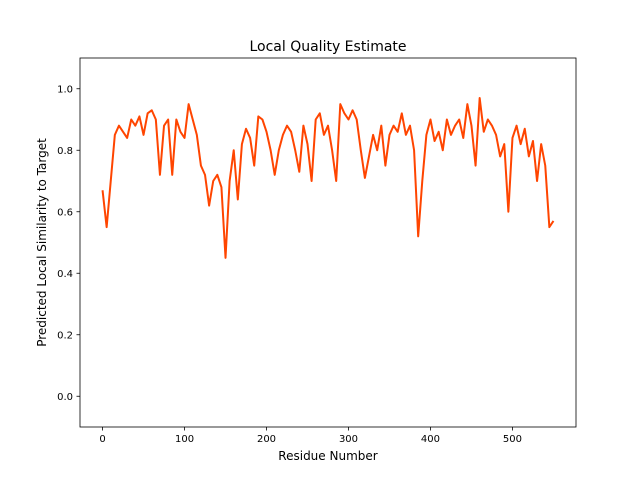  I want to click on x-tick-label: 200, so click(266, 439).